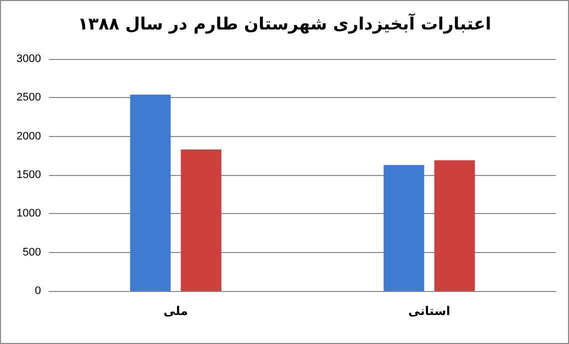  I want to click on y-tick-label: 2000, so click(28, 136).